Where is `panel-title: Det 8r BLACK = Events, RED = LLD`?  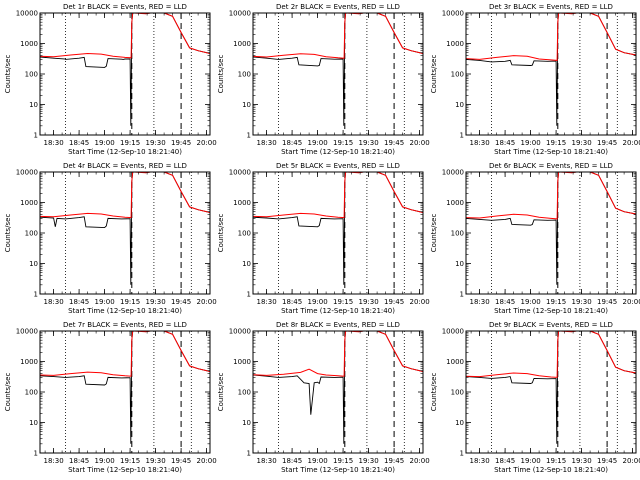
panel-title: Det 8r BLACK = Events, RED = LLD is located at coordinates (338, 325).